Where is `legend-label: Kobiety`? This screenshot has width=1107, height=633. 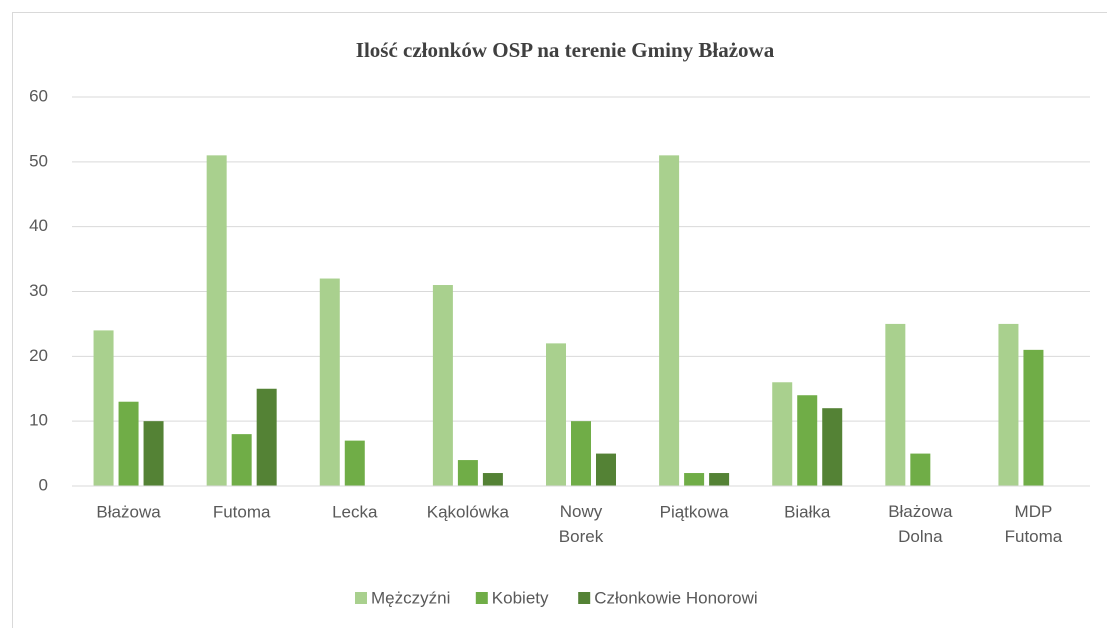
legend-label: Kobiety is located at coordinates (520, 597).